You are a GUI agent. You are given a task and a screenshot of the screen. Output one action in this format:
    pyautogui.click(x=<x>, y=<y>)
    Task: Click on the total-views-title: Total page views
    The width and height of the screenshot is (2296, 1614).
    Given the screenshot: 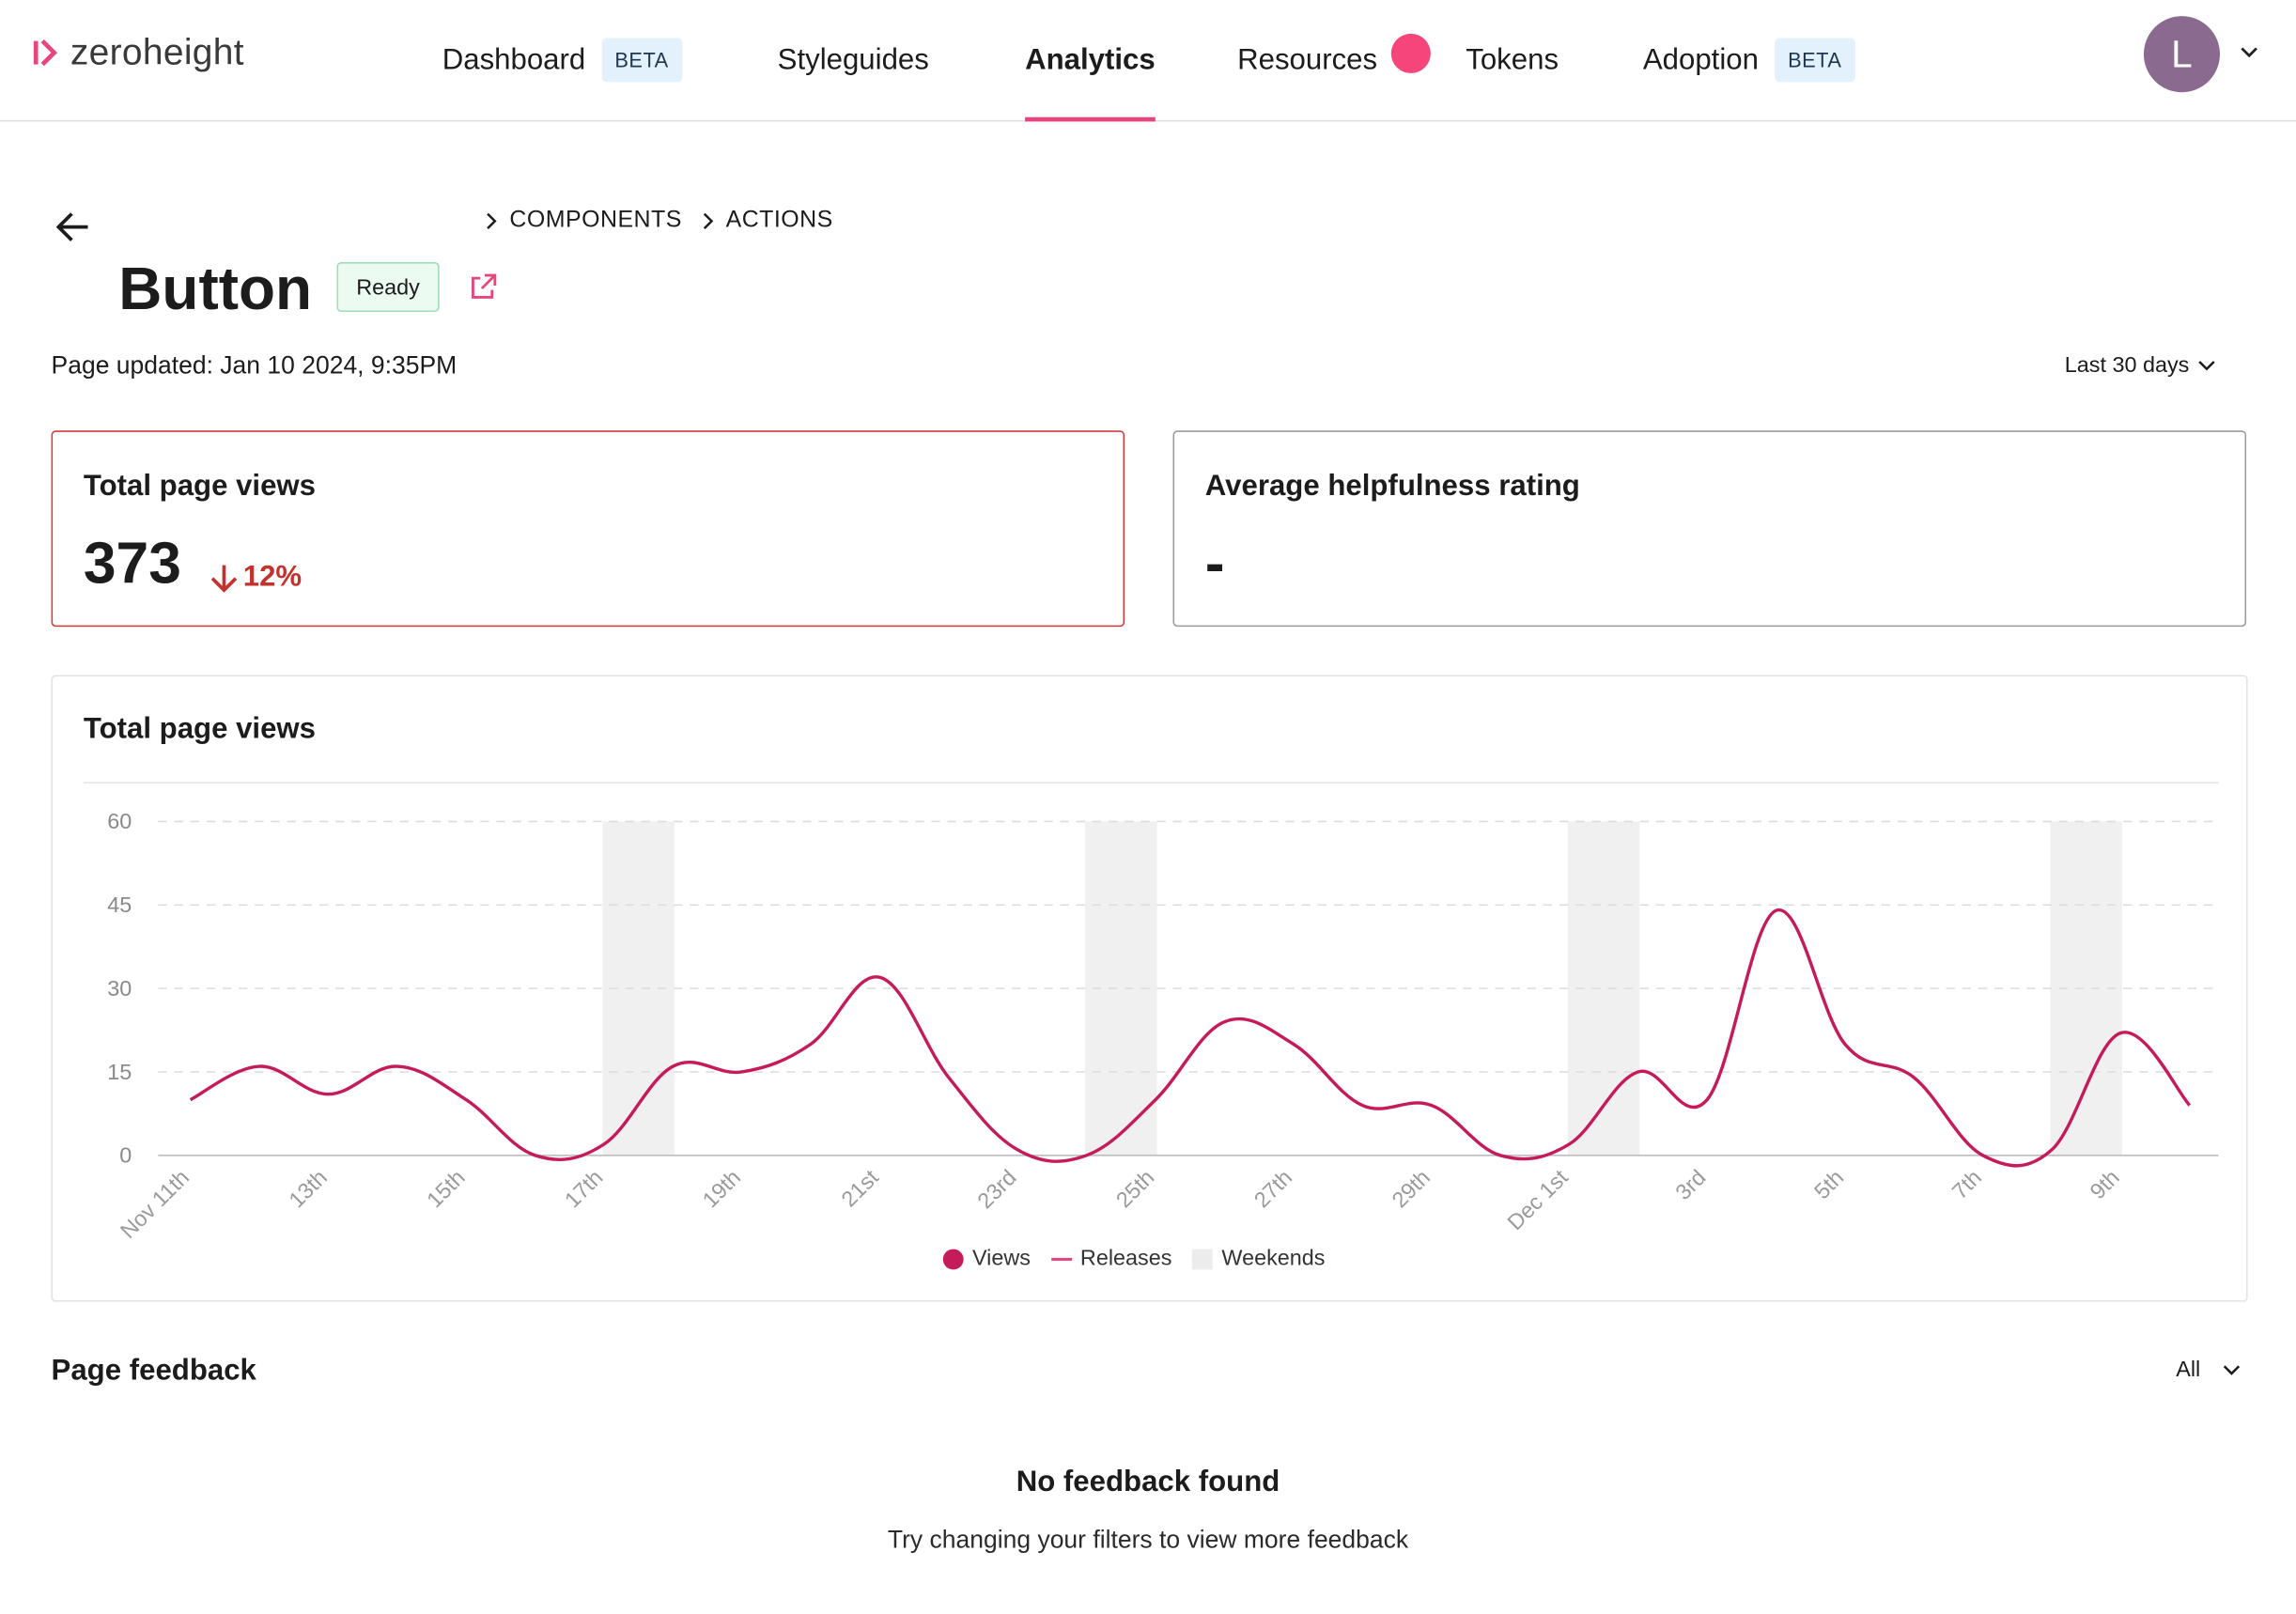 What is the action you would take?
    pyautogui.click(x=200, y=486)
    